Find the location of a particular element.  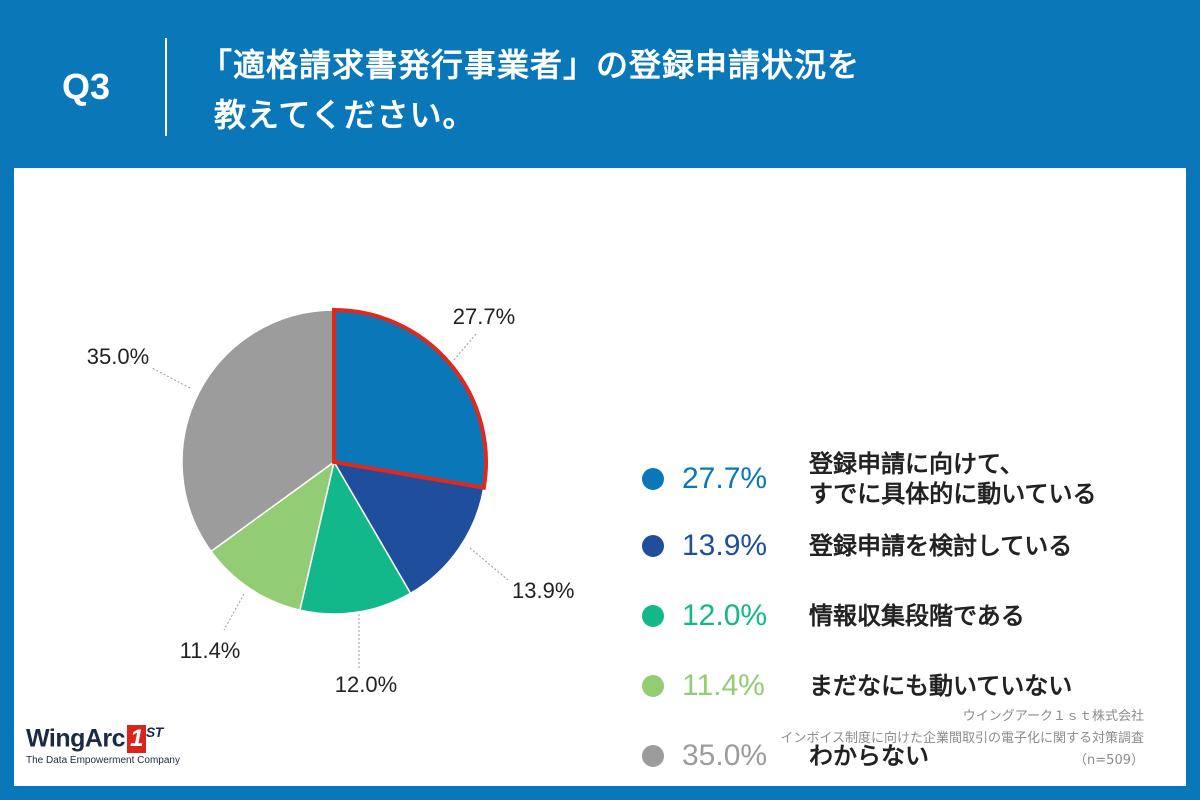

legend-label-1-line-2: すでに具体的に動いている is located at coordinates (953, 494).